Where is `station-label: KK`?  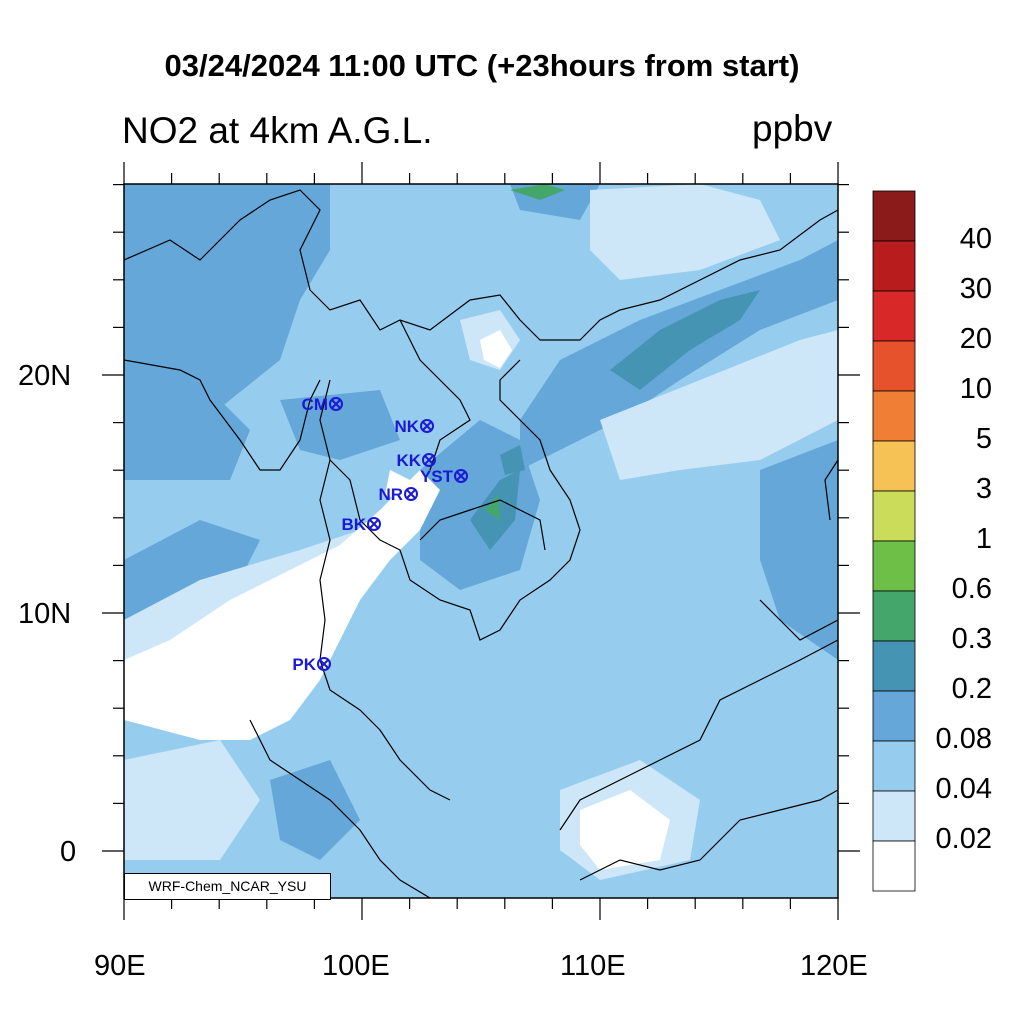
station-label: KK is located at coordinates (408, 460).